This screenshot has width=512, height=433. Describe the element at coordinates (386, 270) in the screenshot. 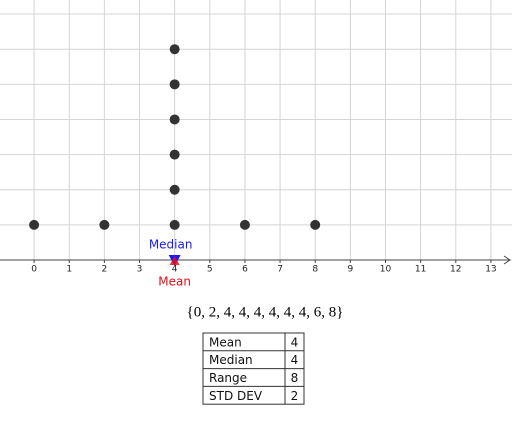

I see `x-tick-label: 10` at that location.